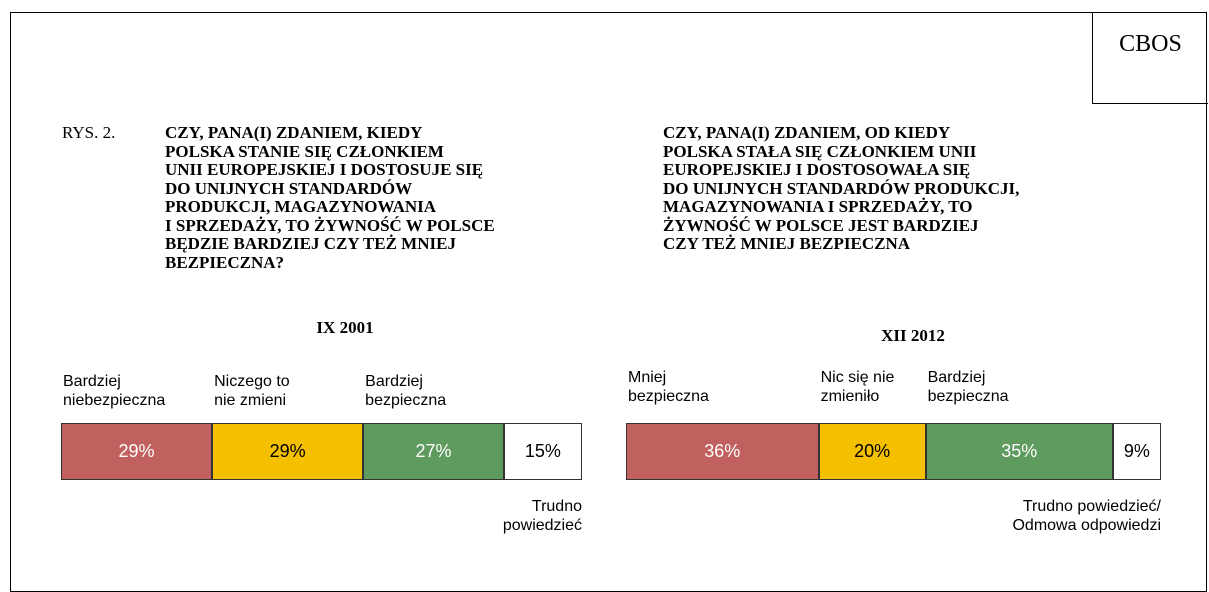 This screenshot has height=592, width=1209. What do you see at coordinates (89, 132) in the screenshot?
I see `figure-label: RYS. 2.` at bounding box center [89, 132].